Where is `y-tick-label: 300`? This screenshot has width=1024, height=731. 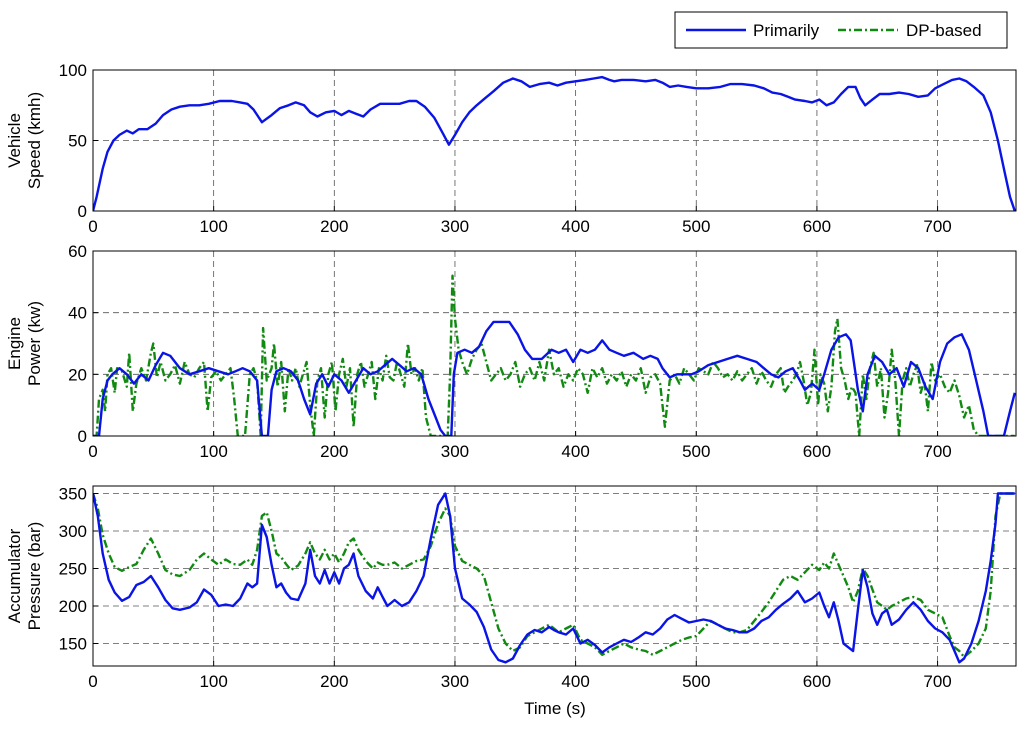 y-tick-label: 300 is located at coordinates (73, 531).